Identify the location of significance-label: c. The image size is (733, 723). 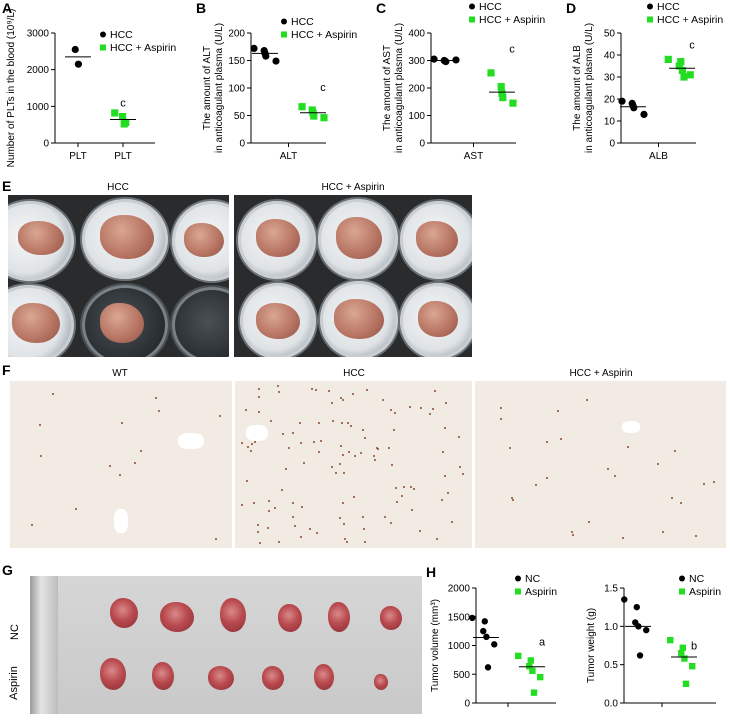
(323, 88).